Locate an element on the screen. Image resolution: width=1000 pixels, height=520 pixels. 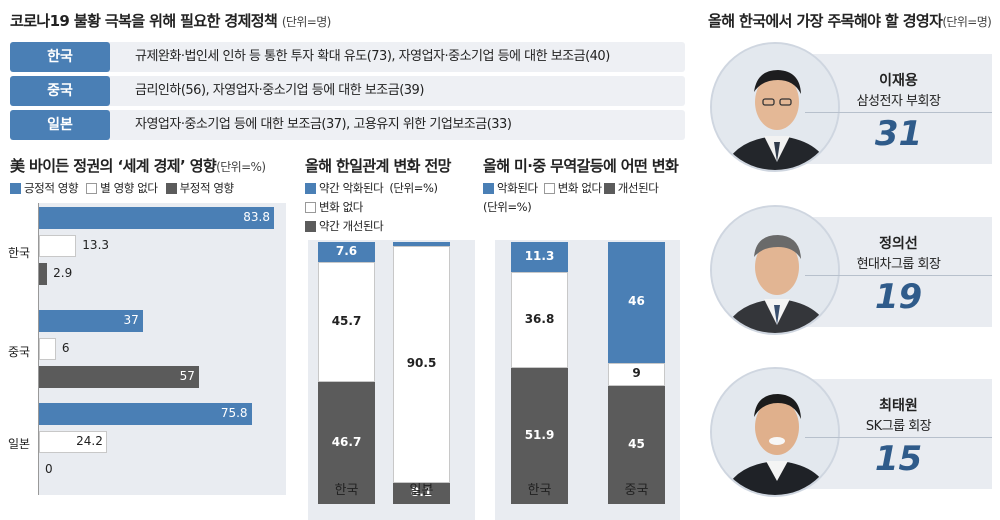
policy-title: 코로나19 불황 극복을 위해 필요한 경제정책 (단위=명) is located at coordinates (170, 20).